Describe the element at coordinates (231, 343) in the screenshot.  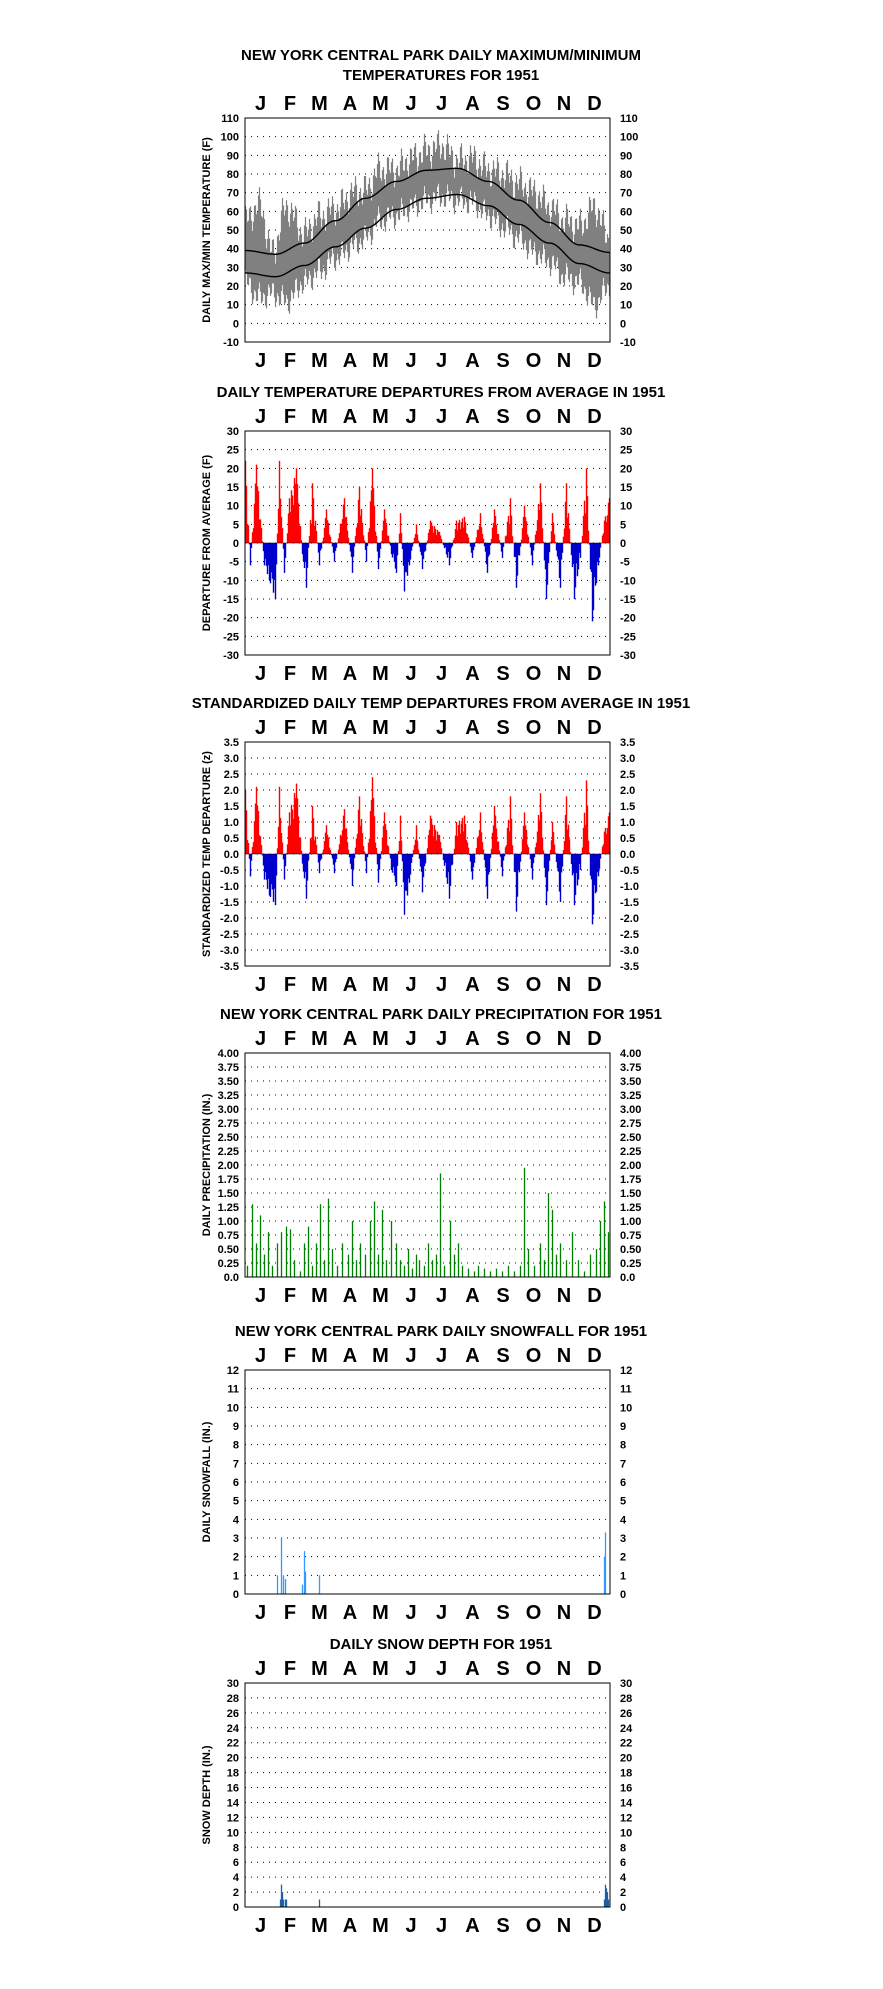
I see `y-tick-left: -10` at that location.